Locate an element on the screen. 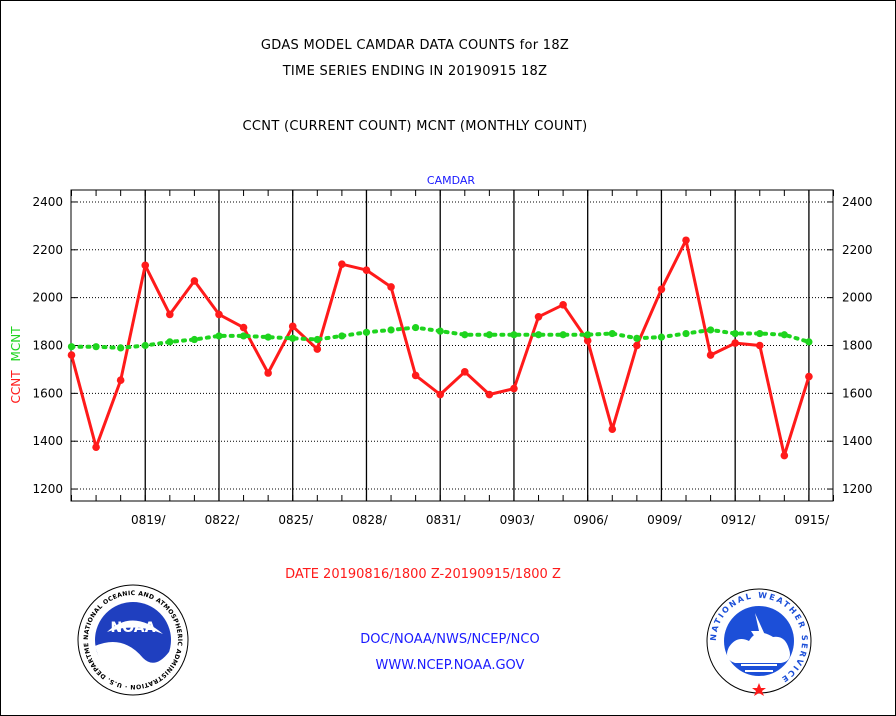 The height and width of the screenshot is (716, 896). noaa-logo-text: NOAA is located at coordinates (133, 628).